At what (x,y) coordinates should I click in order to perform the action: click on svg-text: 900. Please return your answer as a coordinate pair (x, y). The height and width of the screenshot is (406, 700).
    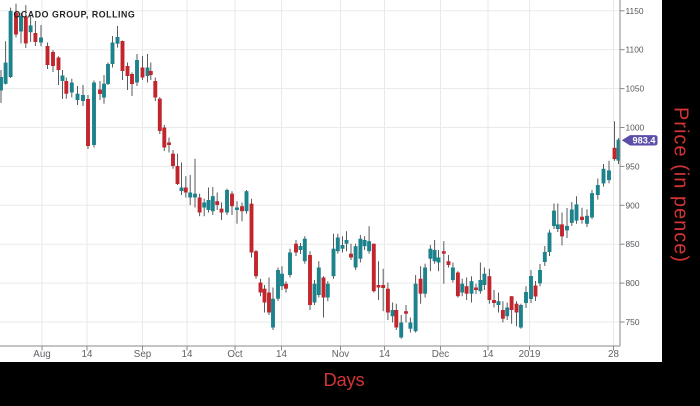
    Looking at the image, I should click on (633, 205).